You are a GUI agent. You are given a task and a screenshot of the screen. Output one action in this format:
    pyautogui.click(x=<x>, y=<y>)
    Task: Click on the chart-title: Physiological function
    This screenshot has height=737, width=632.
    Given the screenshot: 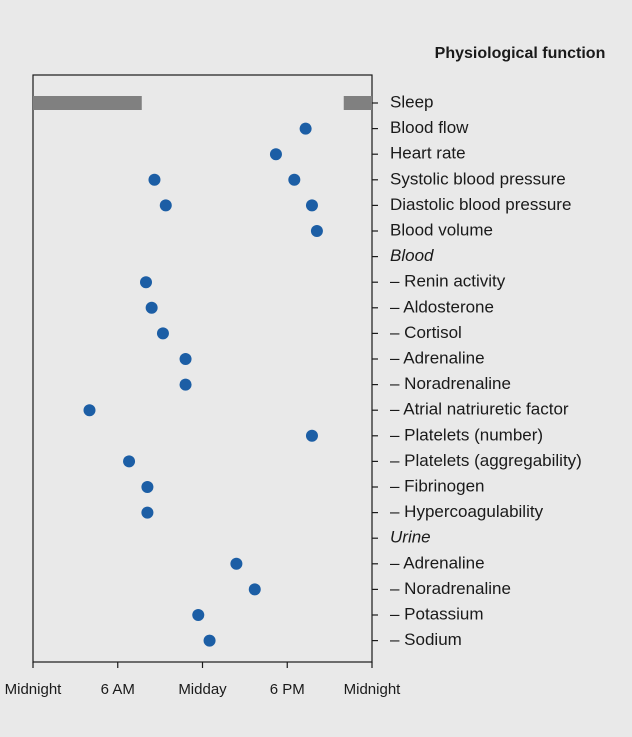 What is the action you would take?
    pyautogui.click(x=520, y=53)
    